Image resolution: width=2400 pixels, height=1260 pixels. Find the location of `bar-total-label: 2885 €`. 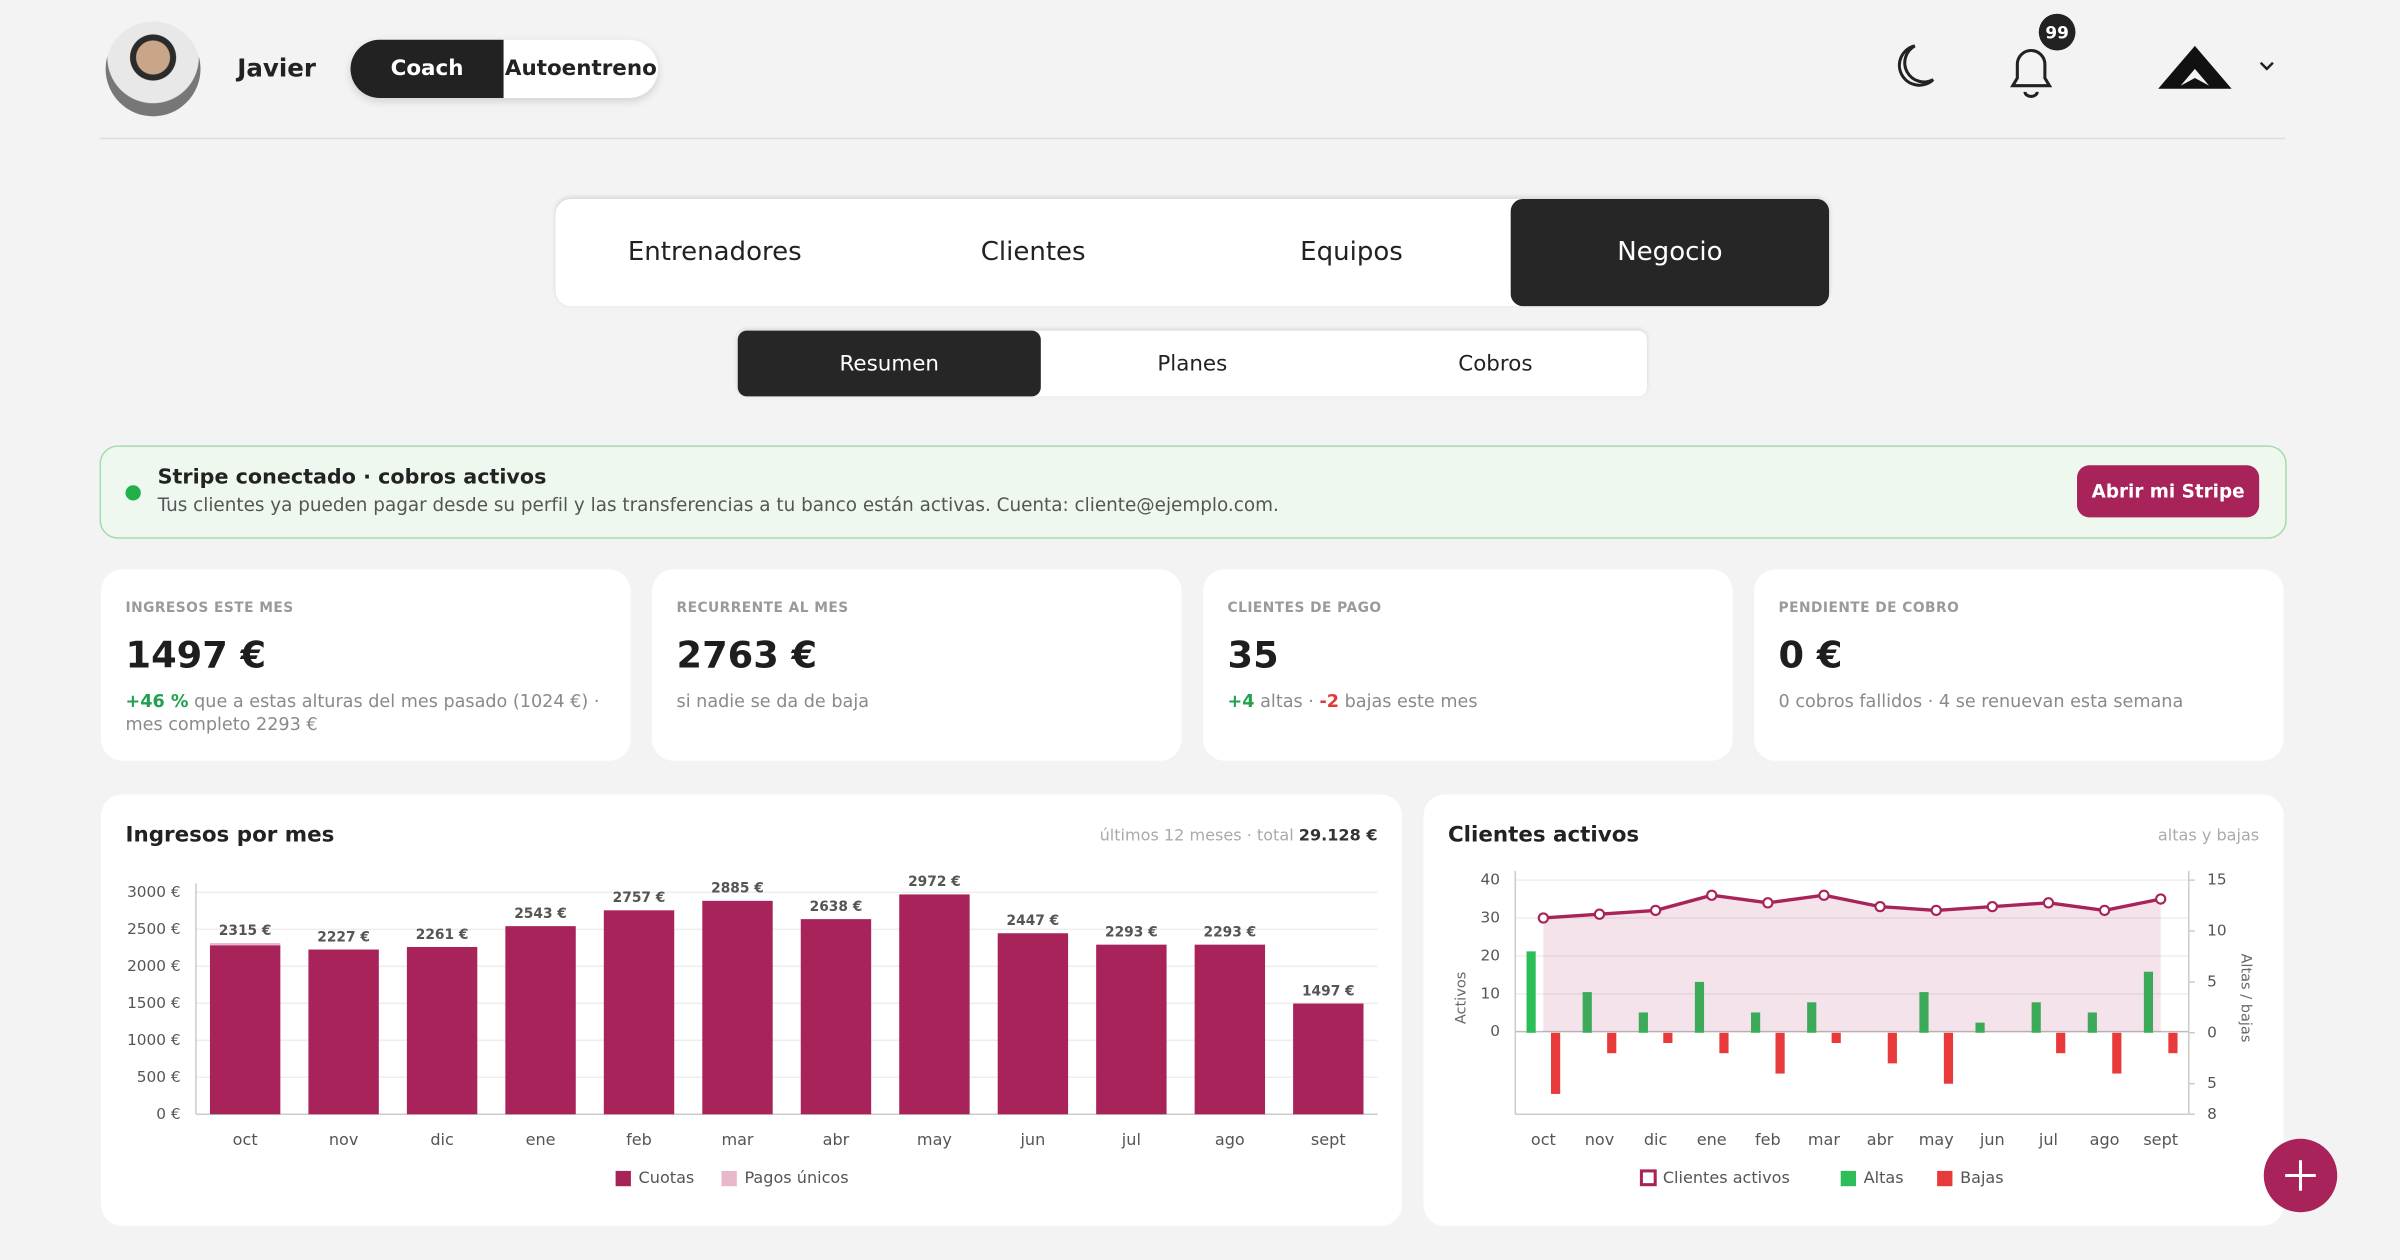

bar-total-label: 2885 € is located at coordinates (737, 889).